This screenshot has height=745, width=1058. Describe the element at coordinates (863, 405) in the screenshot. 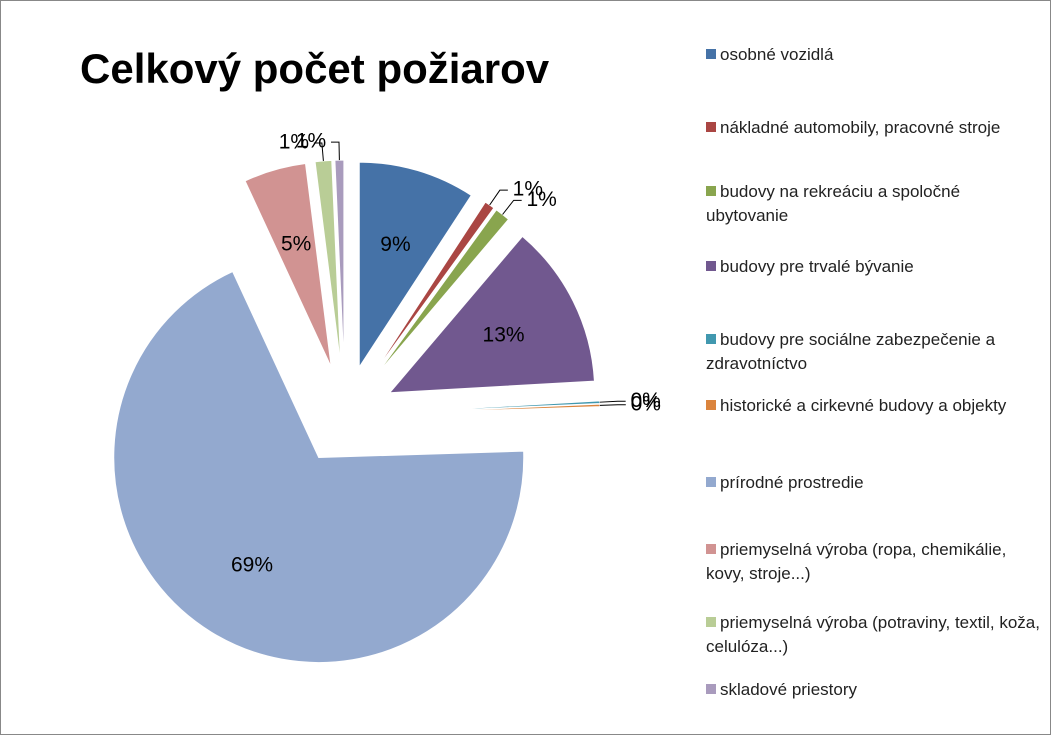

I see `legend-label: historické a cirkevné budovy a objekty` at that location.